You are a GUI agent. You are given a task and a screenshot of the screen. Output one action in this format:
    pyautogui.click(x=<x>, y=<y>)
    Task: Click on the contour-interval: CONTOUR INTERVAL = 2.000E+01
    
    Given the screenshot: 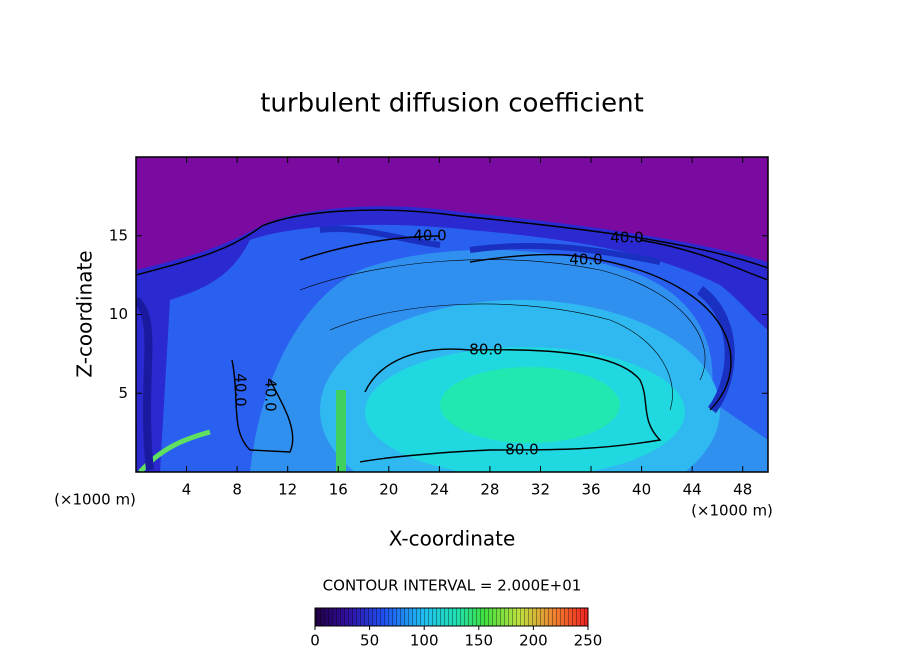 What is the action you would take?
    pyautogui.click(x=452, y=586)
    